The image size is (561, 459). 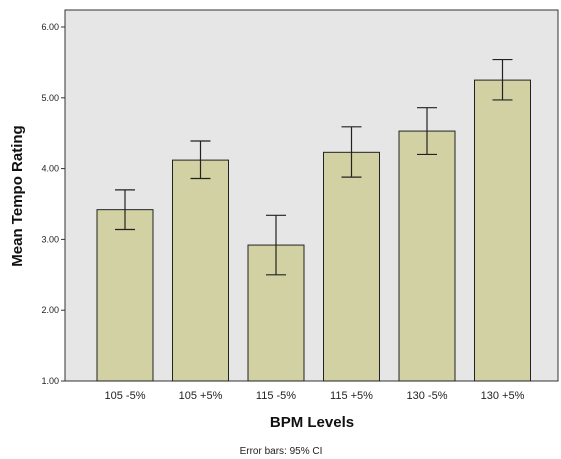 I want to click on y-axis: 1.00 2.00 3.00 4.00 5.00 6.00, so click(x=53, y=204).